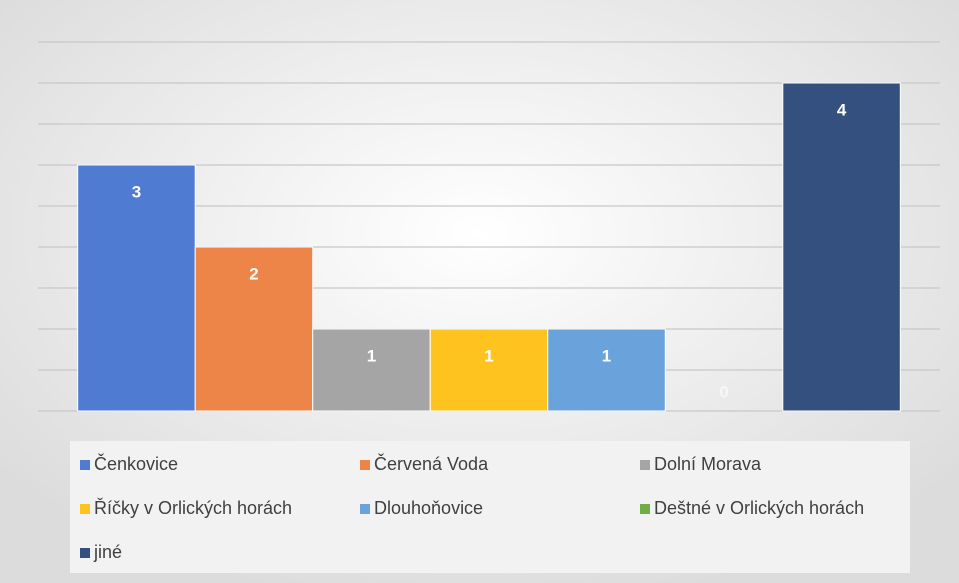 The image size is (959, 583). Describe the element at coordinates (723, 391) in the screenshot. I see `data-label: 0` at that location.